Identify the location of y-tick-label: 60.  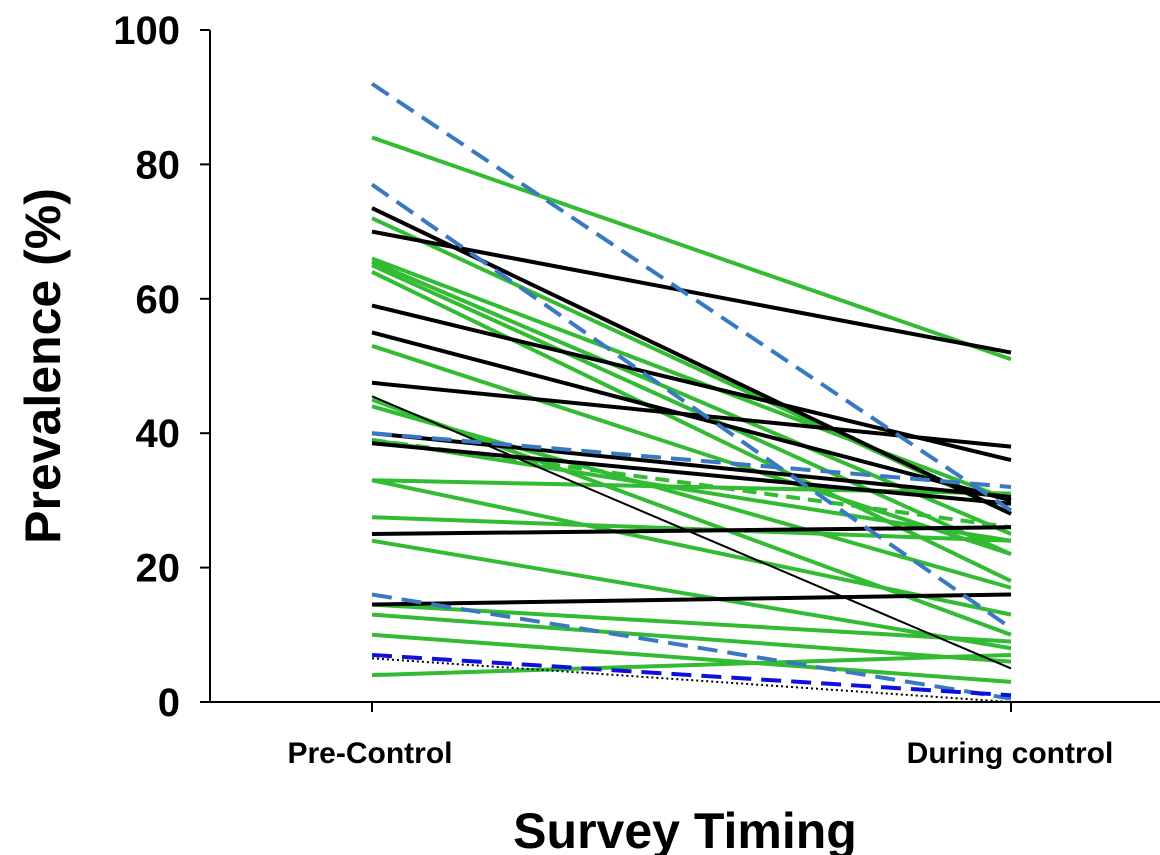
(158, 300).